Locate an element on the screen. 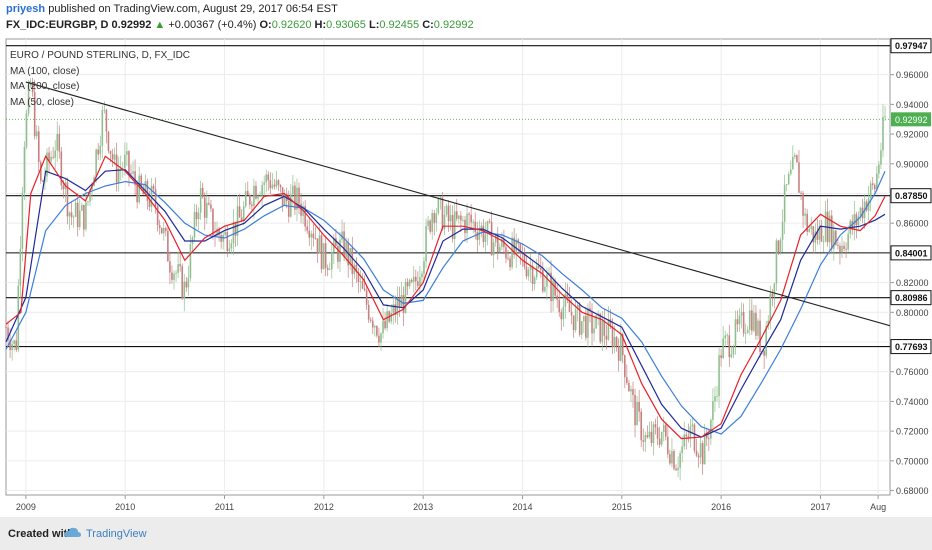 Image resolution: width=932 pixels, height=550 pixels. legend-ma100: MA (100, close) is located at coordinates (45, 71).